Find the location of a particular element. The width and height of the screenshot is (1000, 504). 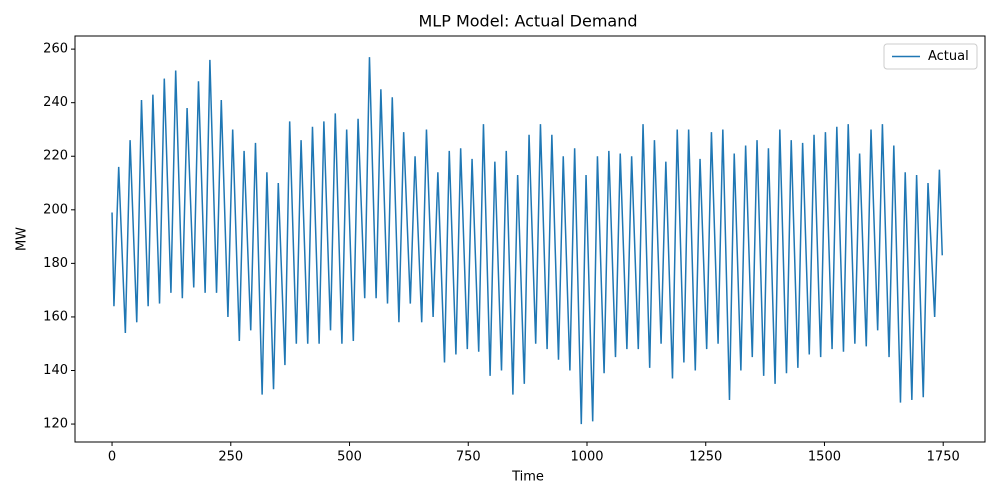

y-tick-label: 200 is located at coordinates (55, 209).